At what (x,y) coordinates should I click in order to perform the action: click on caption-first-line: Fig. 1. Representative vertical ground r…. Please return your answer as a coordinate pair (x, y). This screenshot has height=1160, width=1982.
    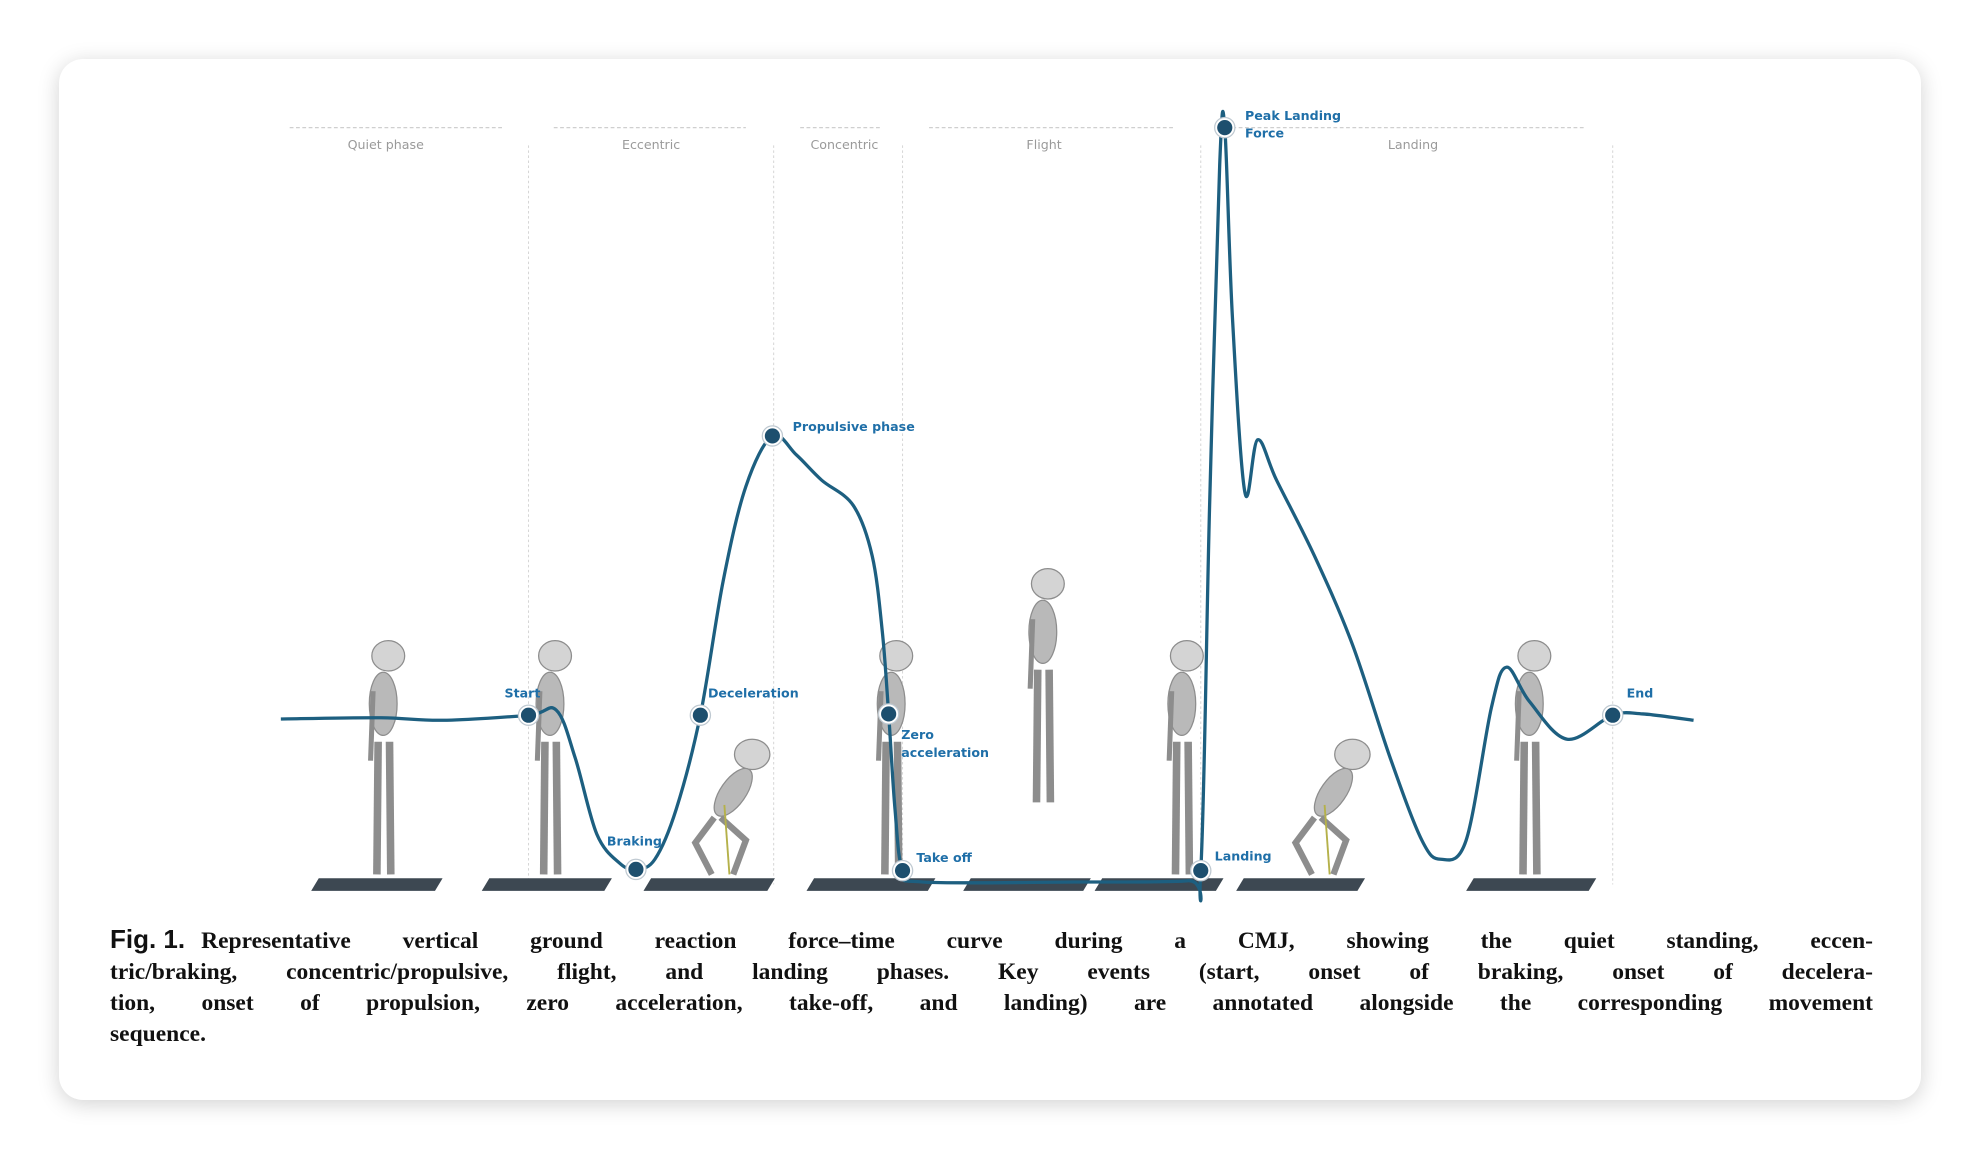
    Looking at the image, I should click on (991, 940).